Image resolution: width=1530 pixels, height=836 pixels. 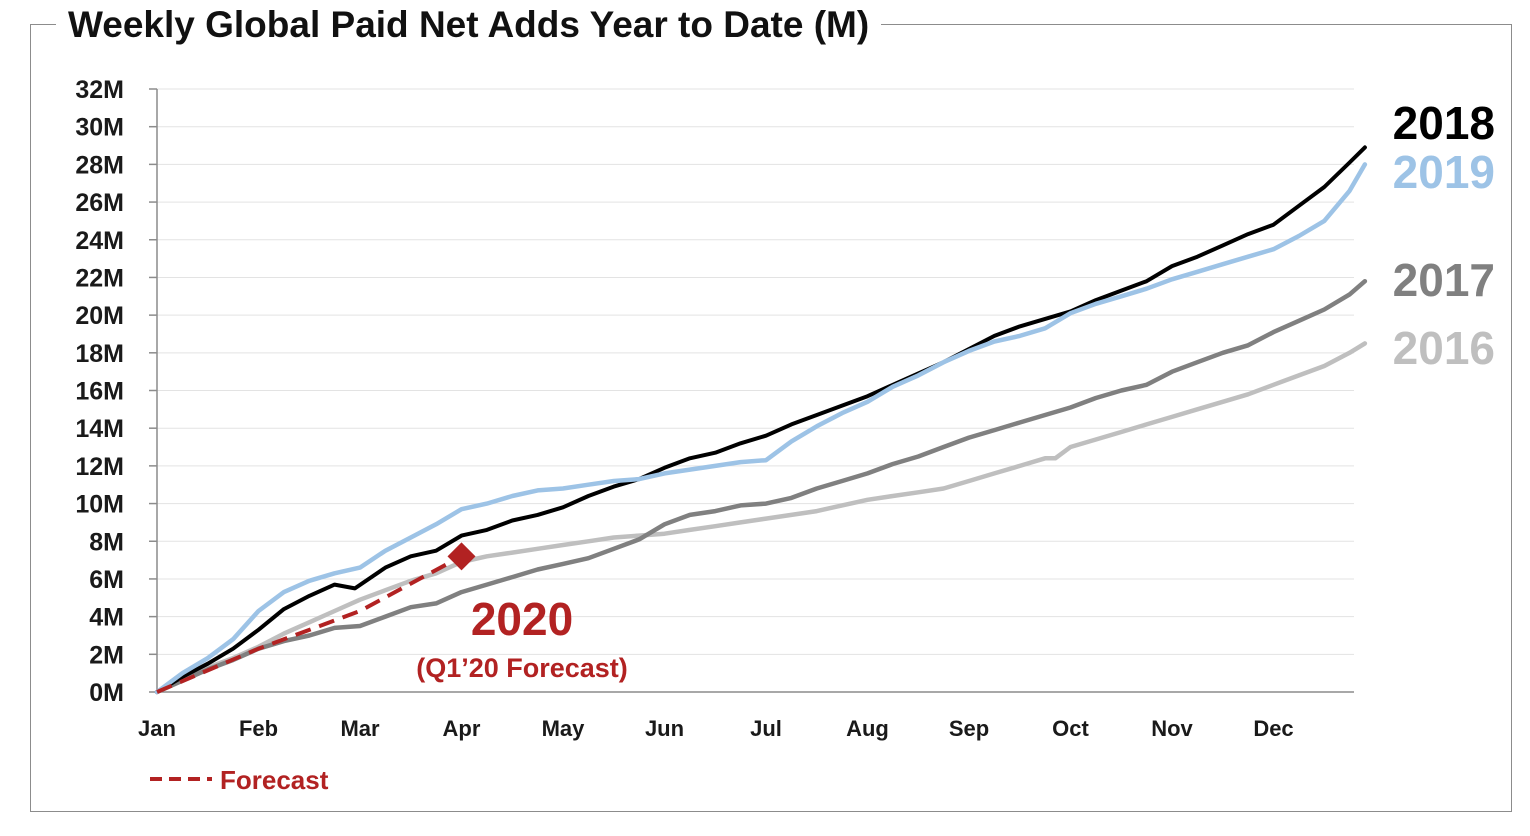 What do you see at coordinates (1273, 728) in the screenshot?
I see `x-tick-label: Dec` at bounding box center [1273, 728].